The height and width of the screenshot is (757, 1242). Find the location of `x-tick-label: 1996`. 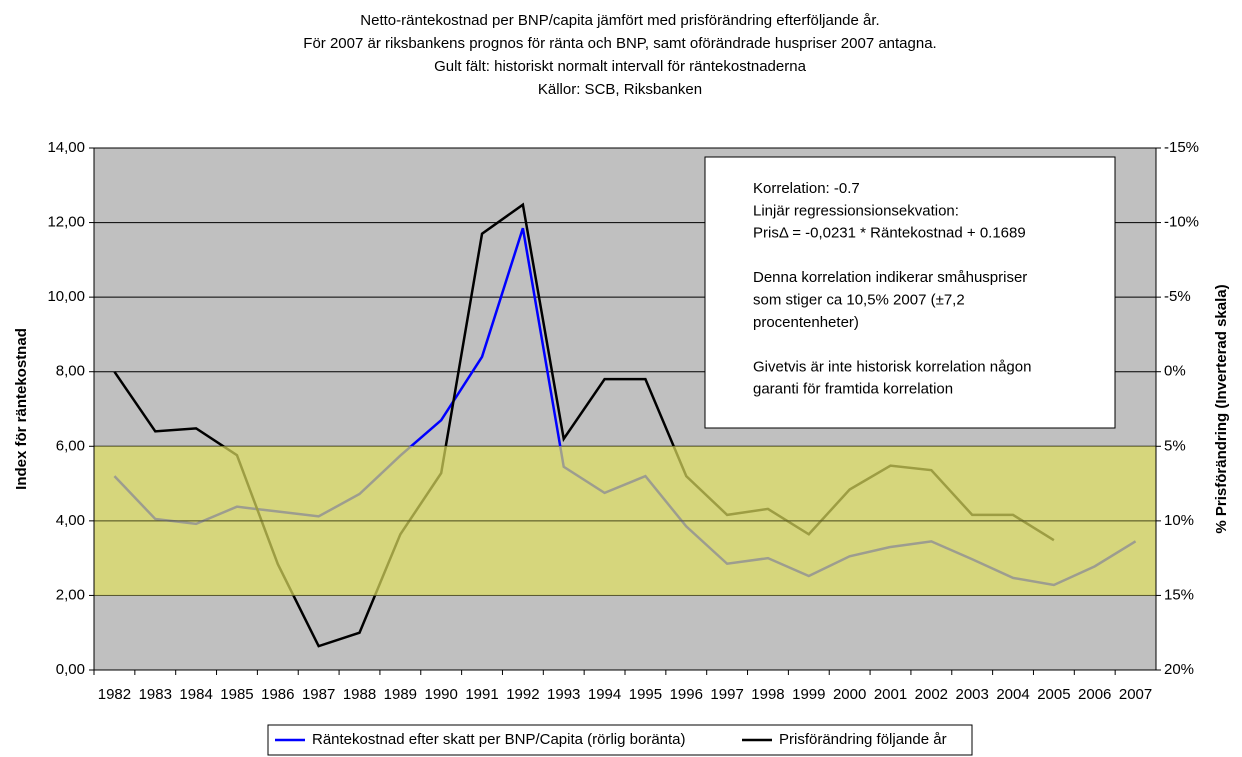

x-tick-label: 1996 is located at coordinates (686, 694).